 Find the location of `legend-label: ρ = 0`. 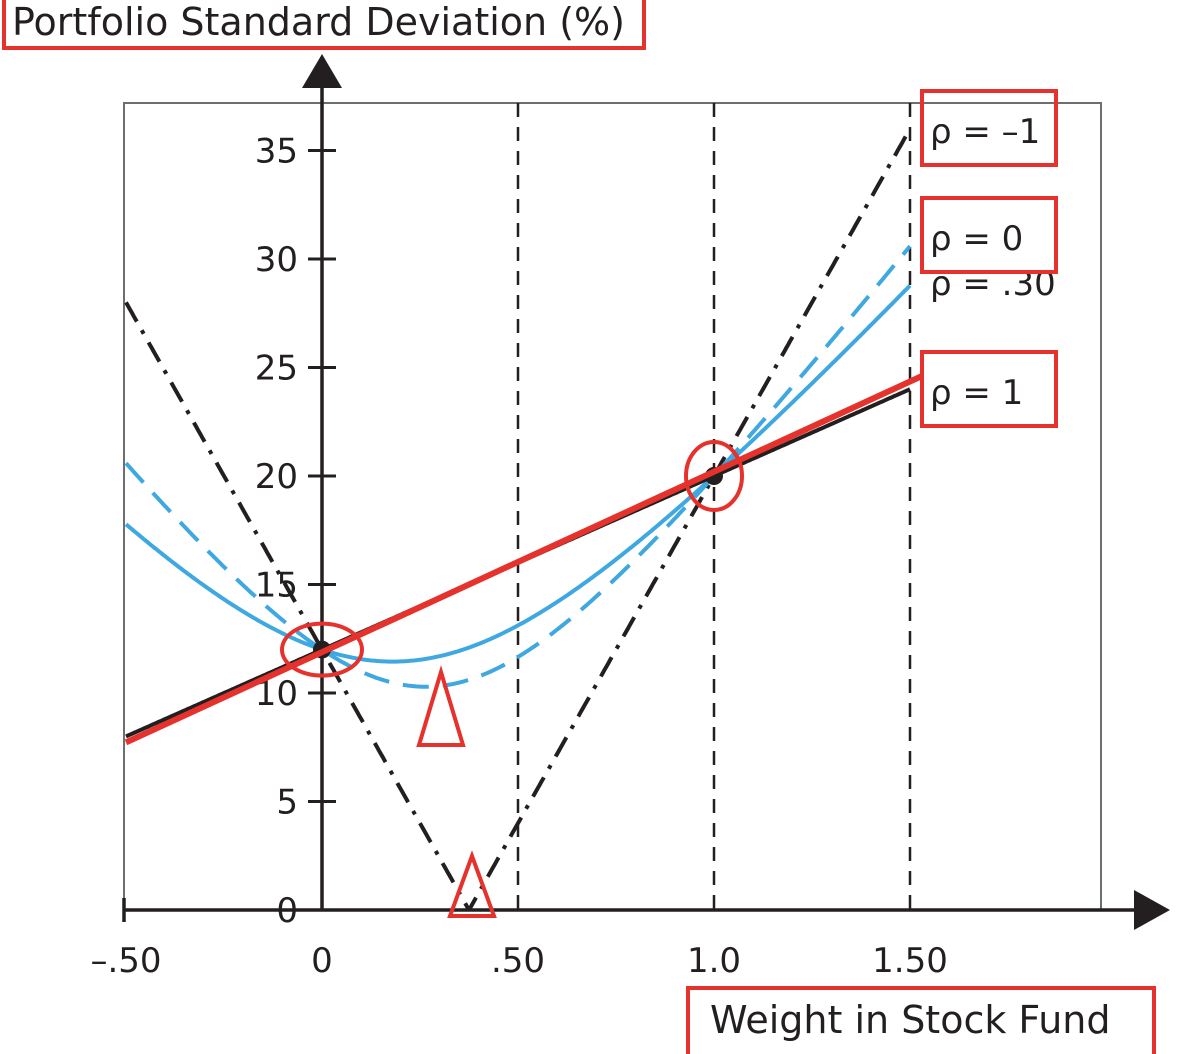

legend-label: ρ = 0 is located at coordinates (976, 239).